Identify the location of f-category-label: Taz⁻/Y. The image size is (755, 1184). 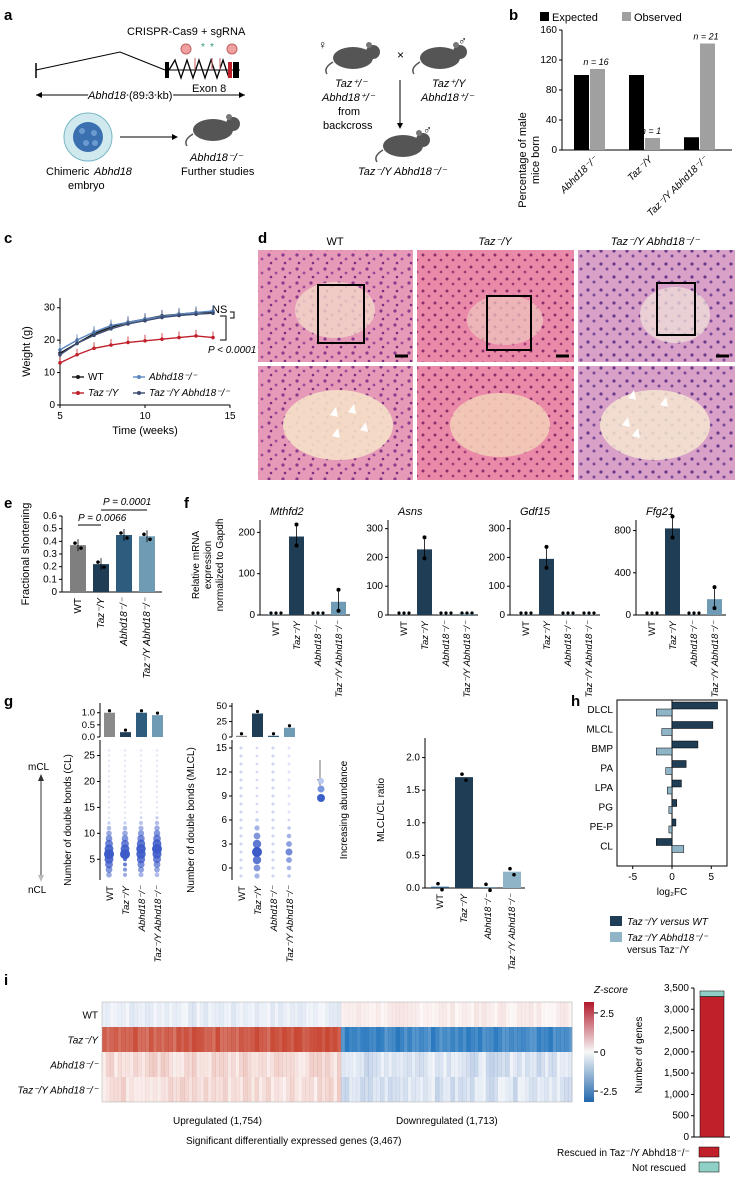
(297, 635).